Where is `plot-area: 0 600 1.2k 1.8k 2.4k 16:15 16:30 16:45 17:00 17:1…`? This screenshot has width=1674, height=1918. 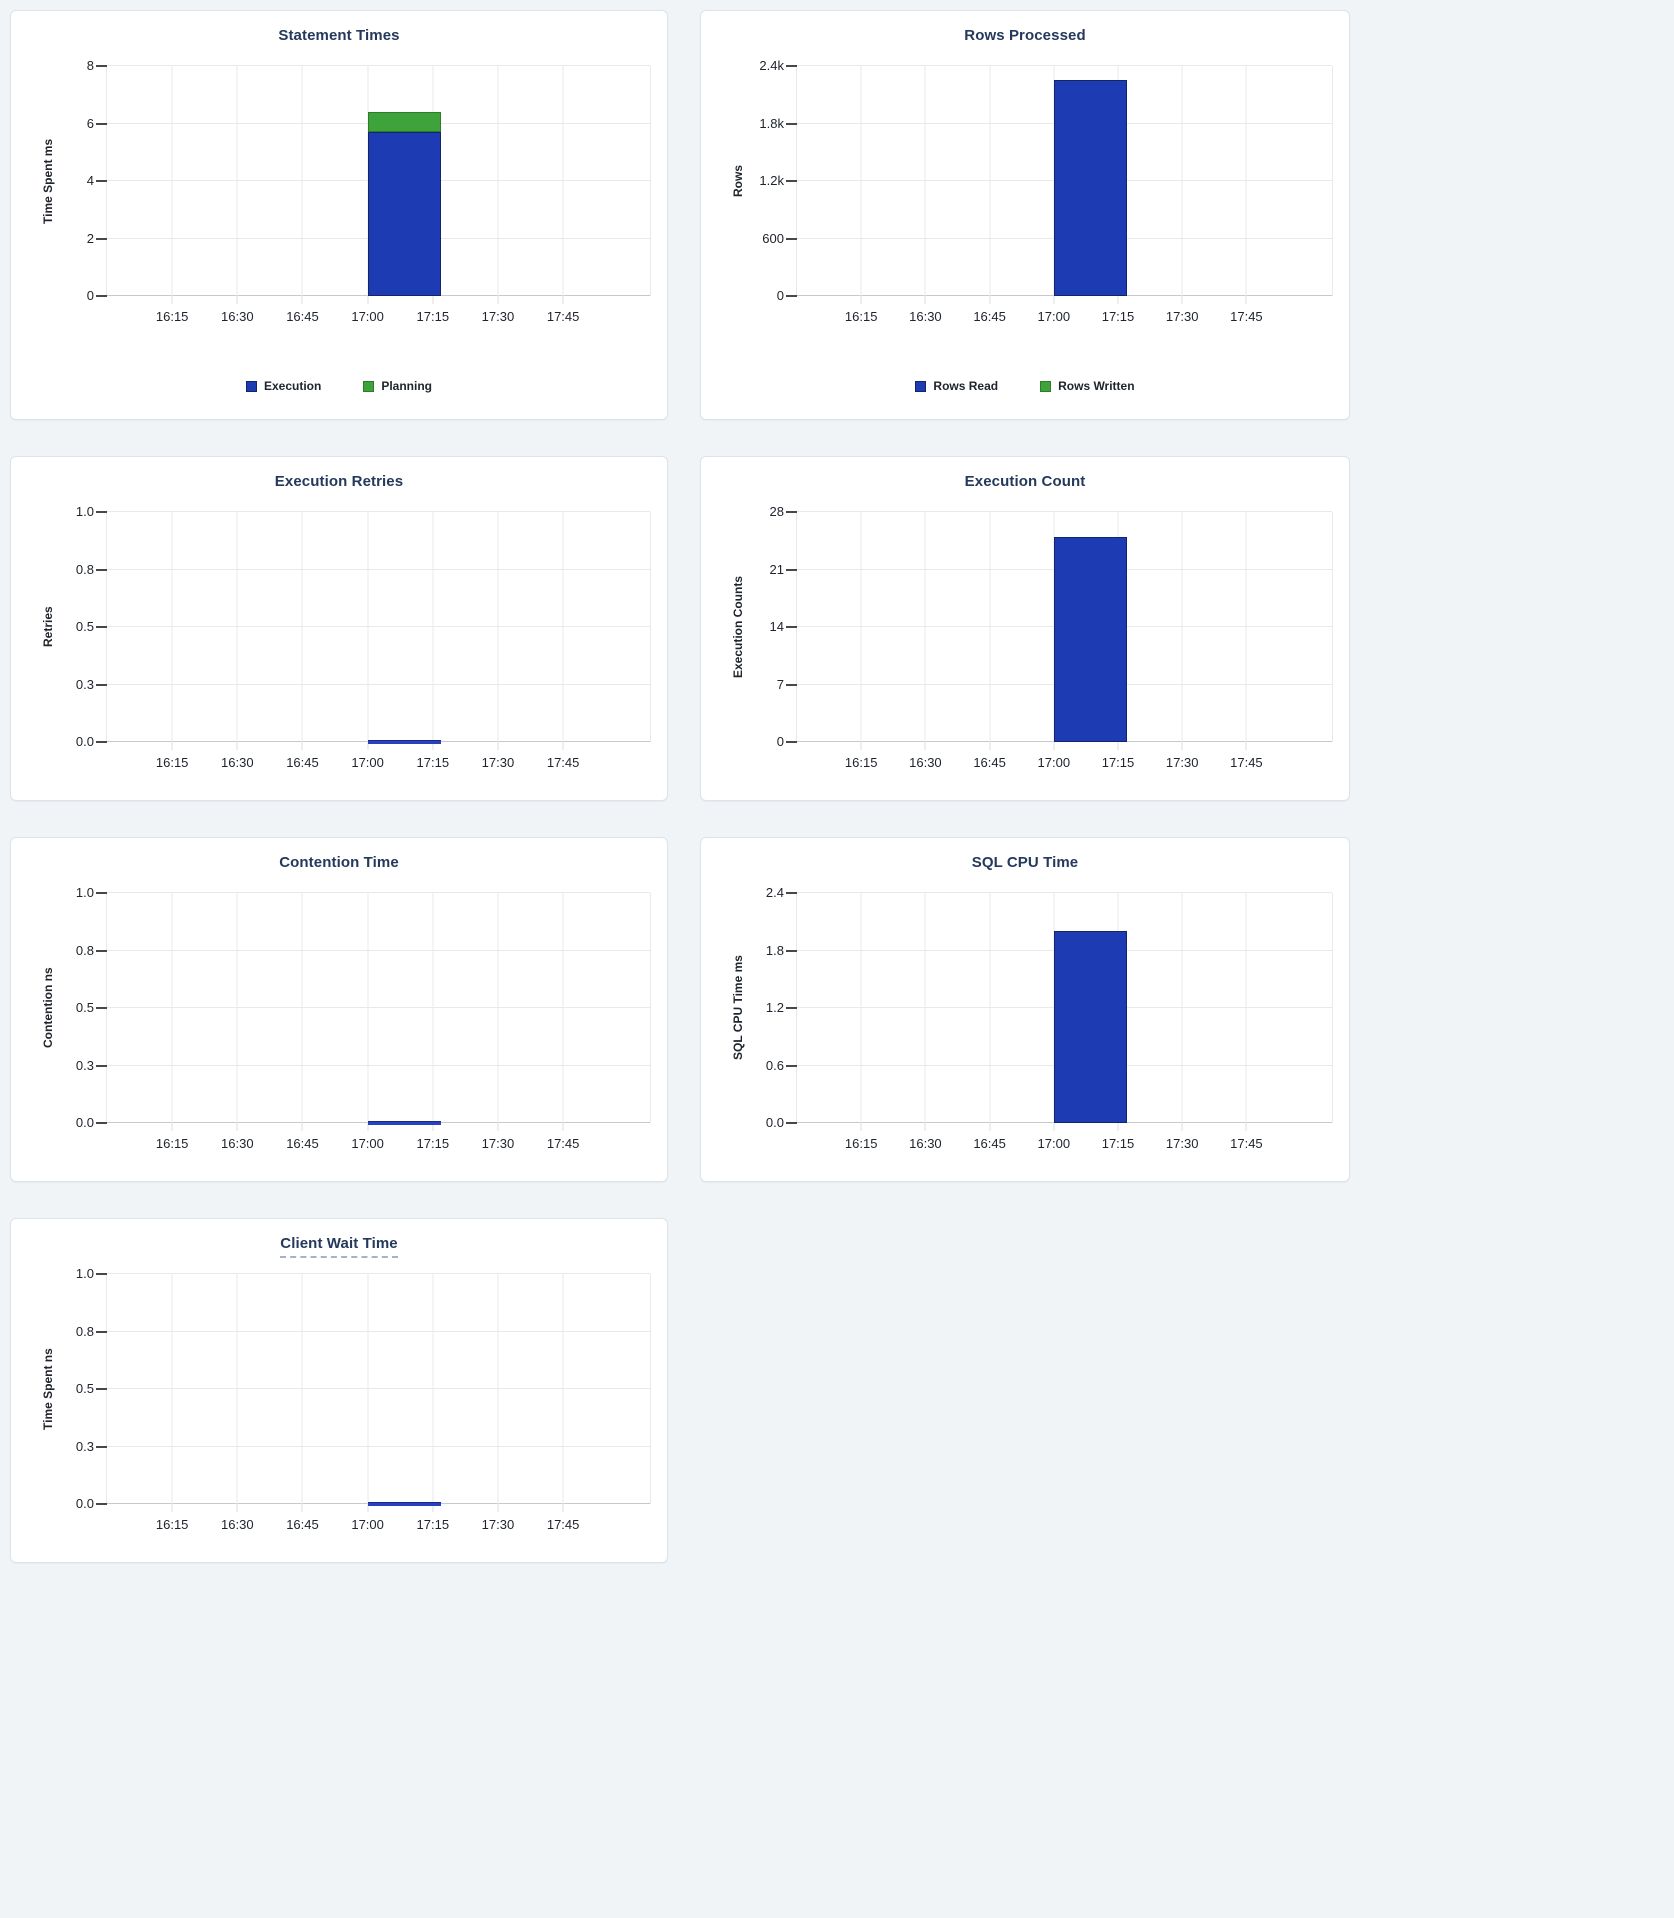 plot-area: 0 600 1.2k 1.8k 2.4k 16:15 16:30 16:45 17:00 17:1… is located at coordinates (1046, 191).